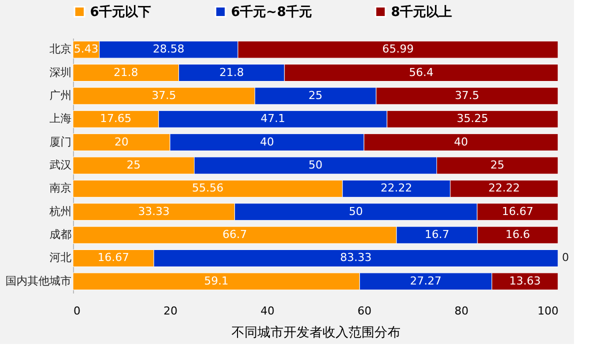 This screenshot has width=600, height=345. Describe the element at coordinates (461, 311) in the screenshot. I see `x-tick-label: 80` at that location.